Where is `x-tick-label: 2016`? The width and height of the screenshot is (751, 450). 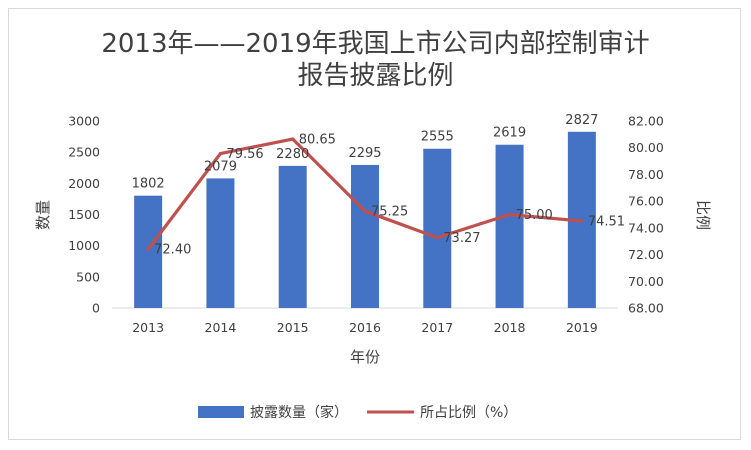
x-tick-label: 2016 is located at coordinates (365, 327).